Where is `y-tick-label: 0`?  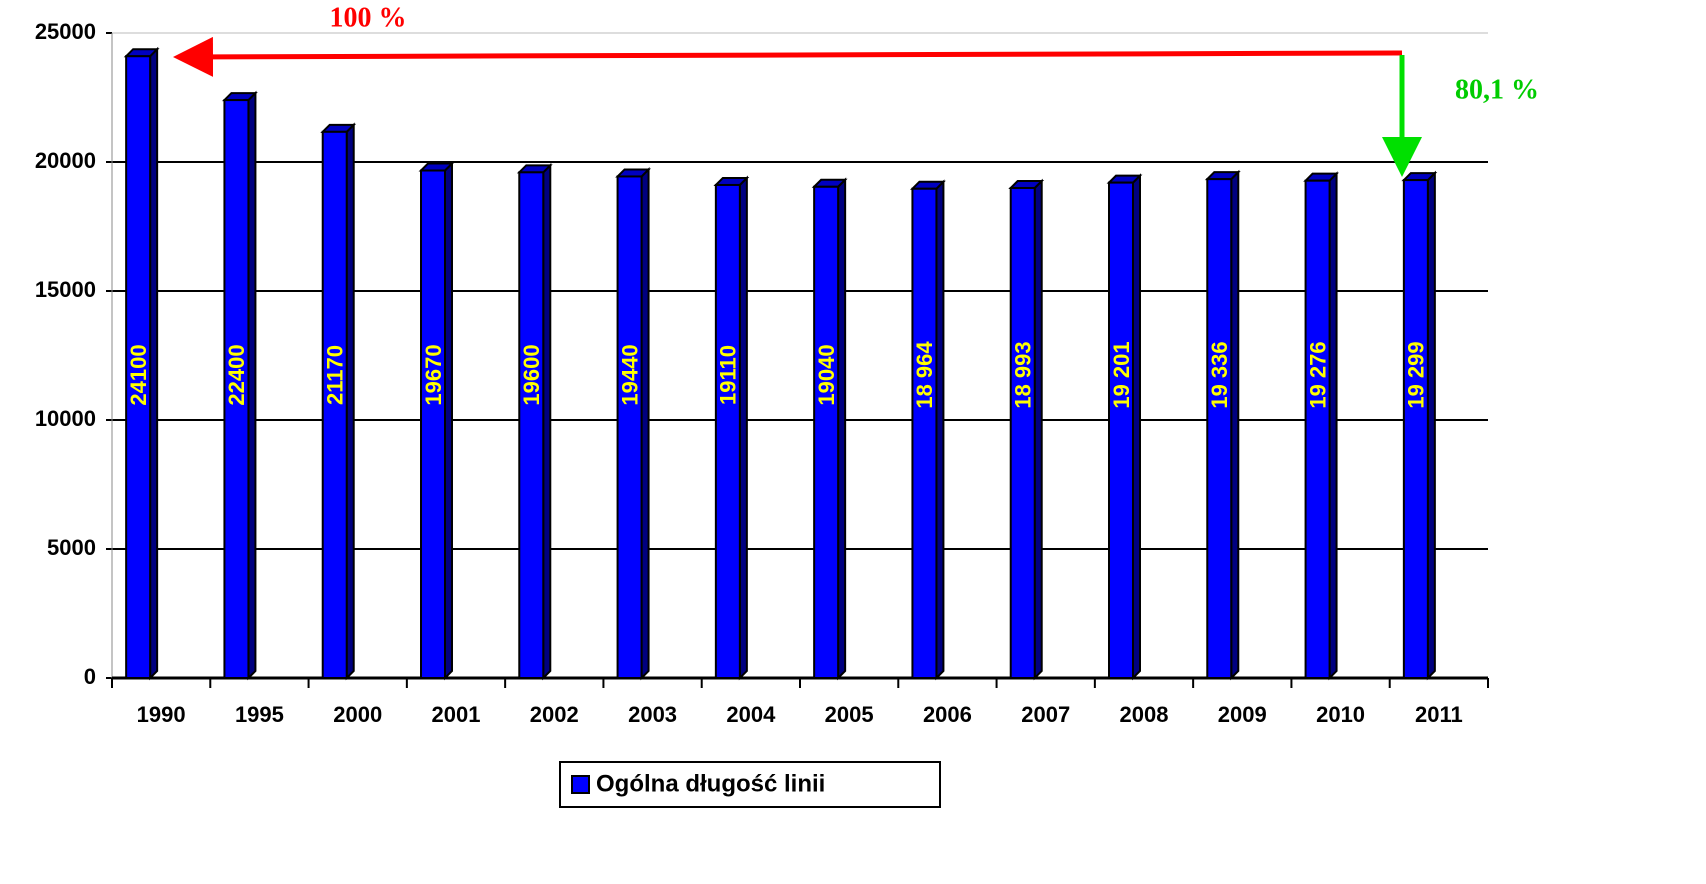 y-tick-label: 0 is located at coordinates (90, 676).